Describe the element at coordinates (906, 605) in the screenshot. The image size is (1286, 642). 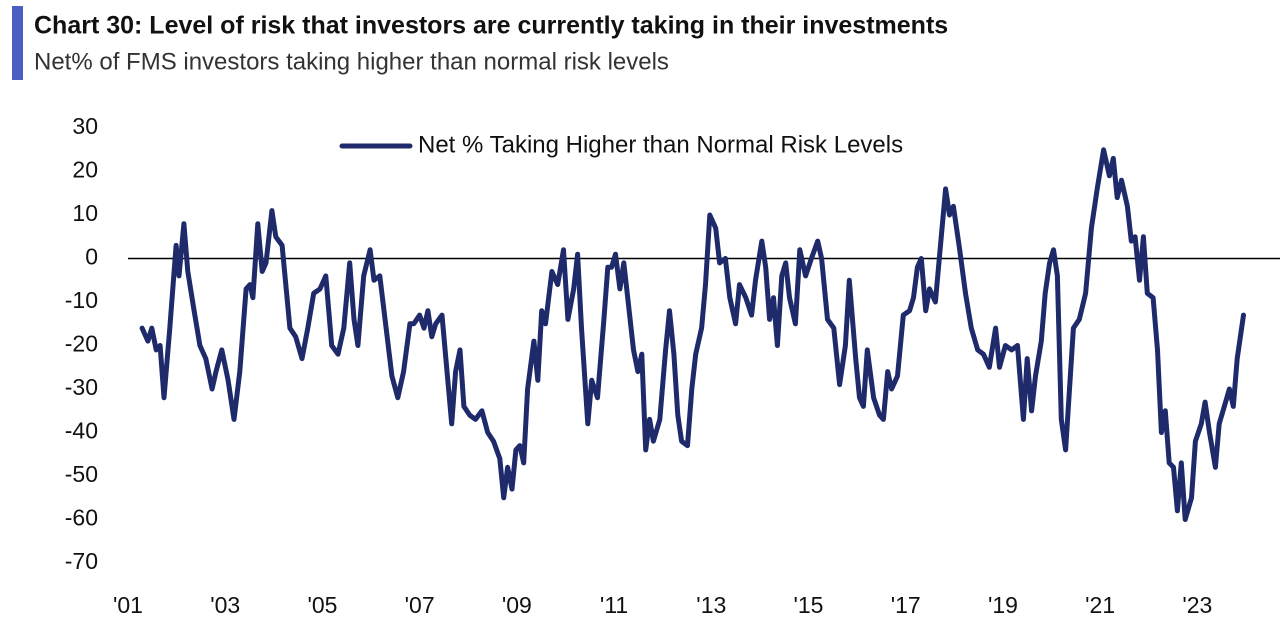
I see `x-tick-label: '17` at that location.